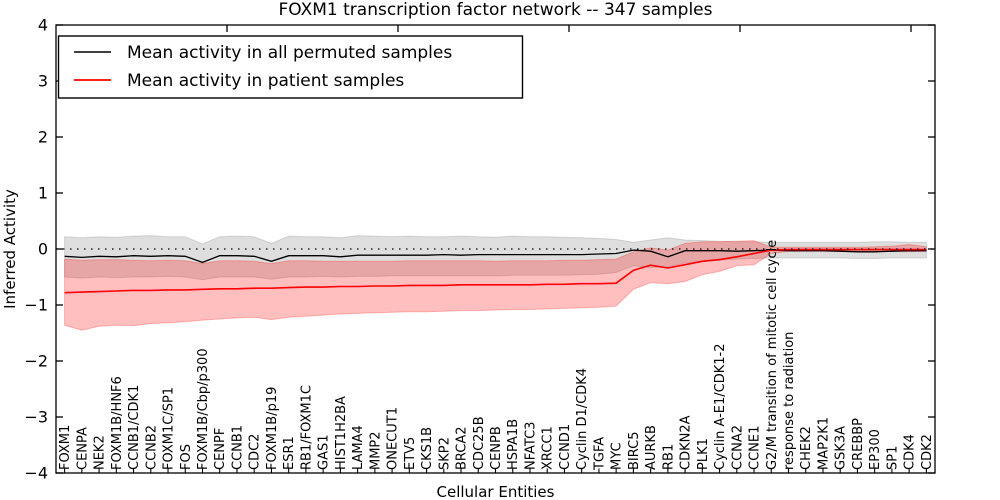 The image size is (1000, 500). What do you see at coordinates (265, 81) in the screenshot?
I see `legend-entry-label: Mean activity in patient samples` at bounding box center [265, 81].